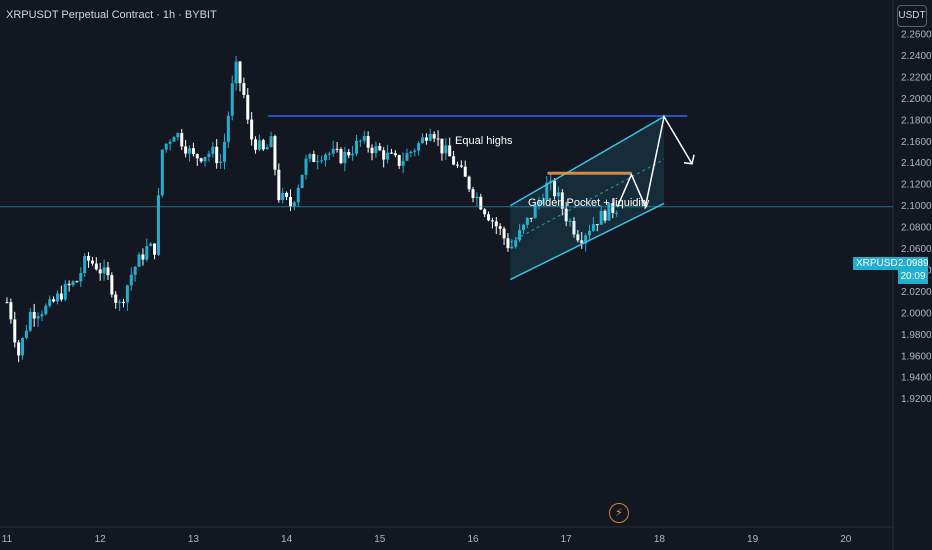  What do you see at coordinates (916, 77) in the screenshot?
I see `y-tick-label: 2.2200` at bounding box center [916, 77].